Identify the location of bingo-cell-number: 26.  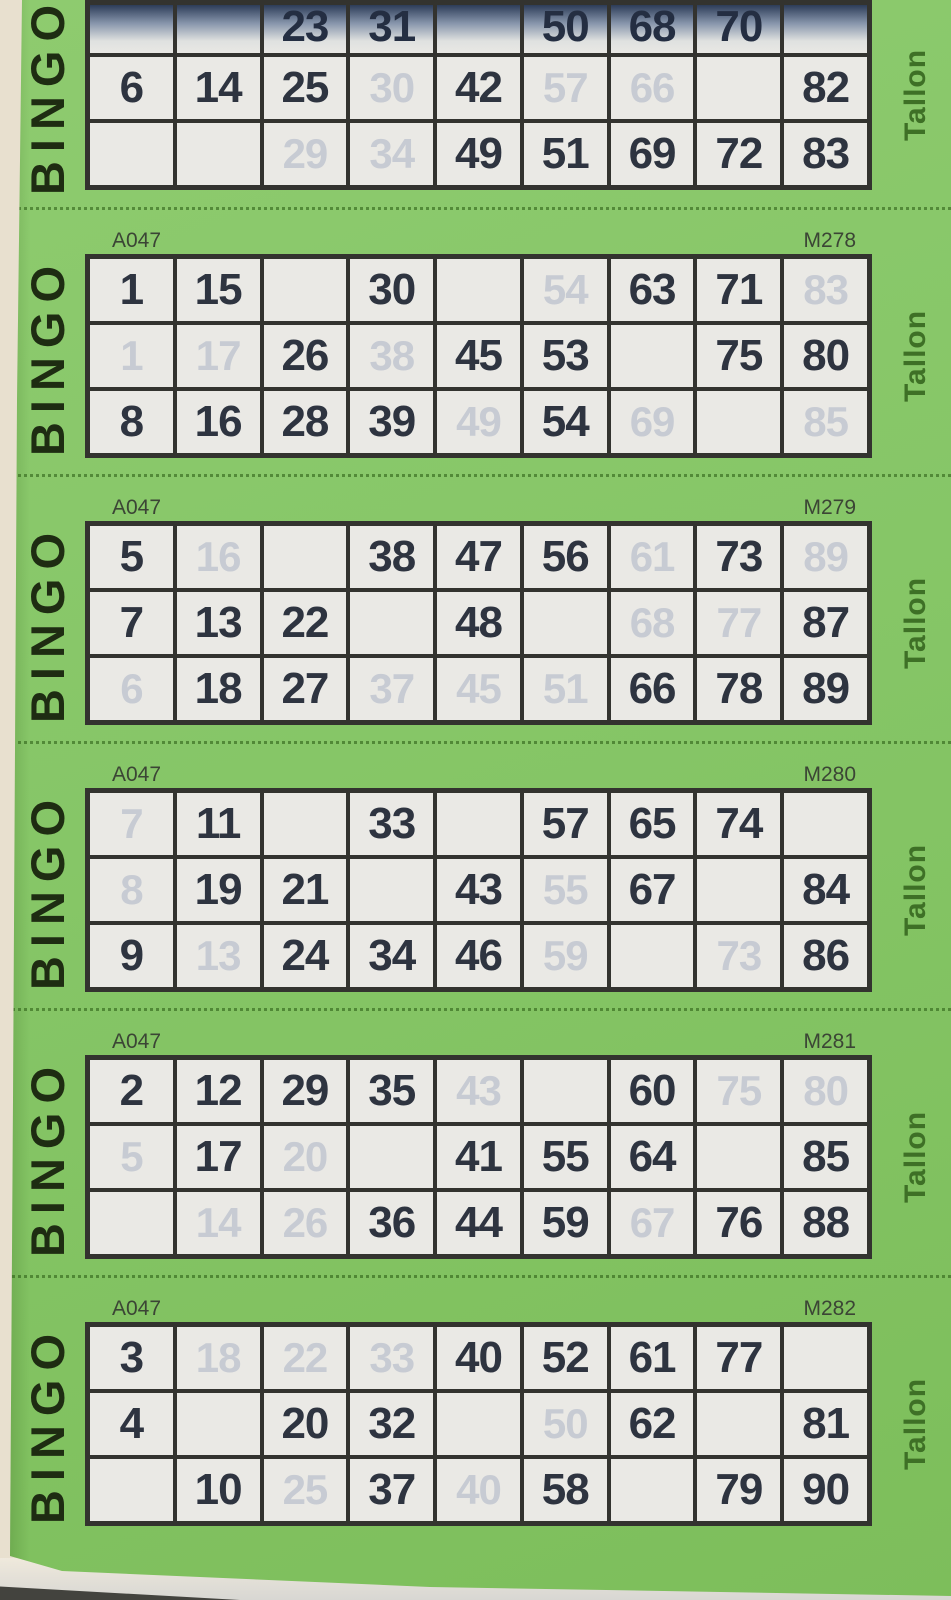
(305, 356).